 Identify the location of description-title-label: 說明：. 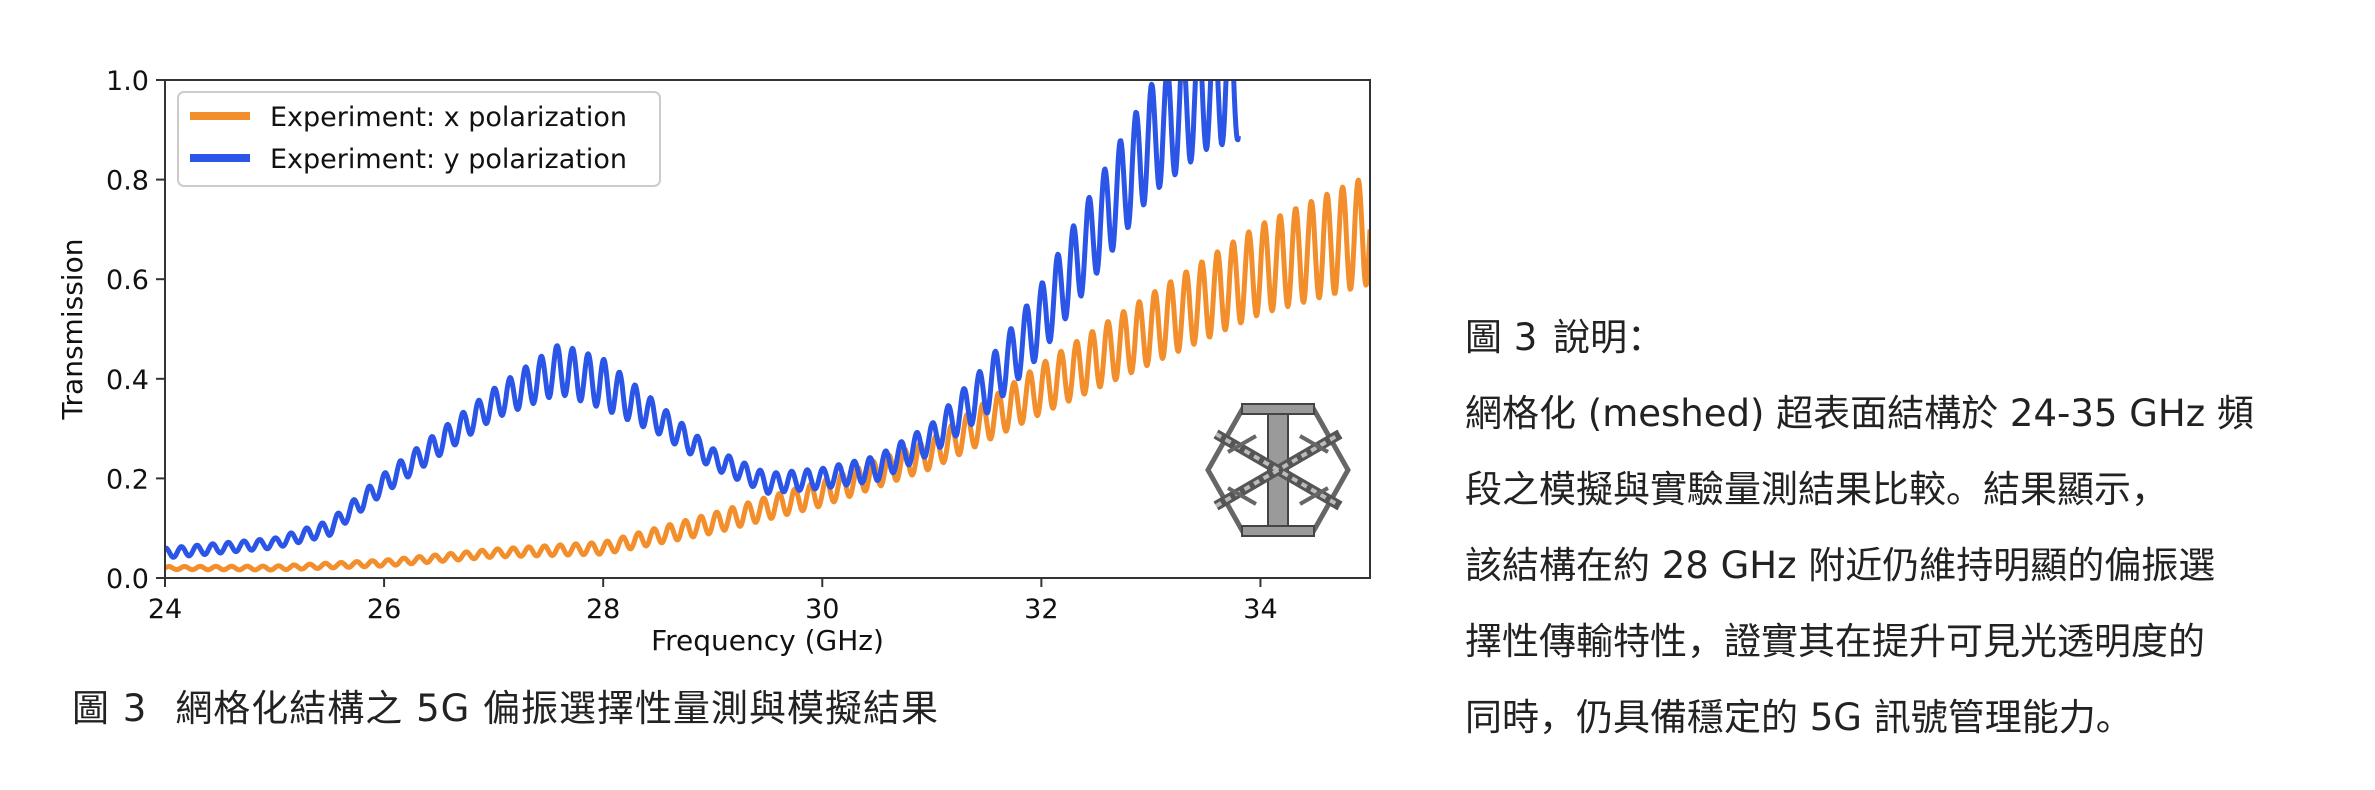
(1609, 337).